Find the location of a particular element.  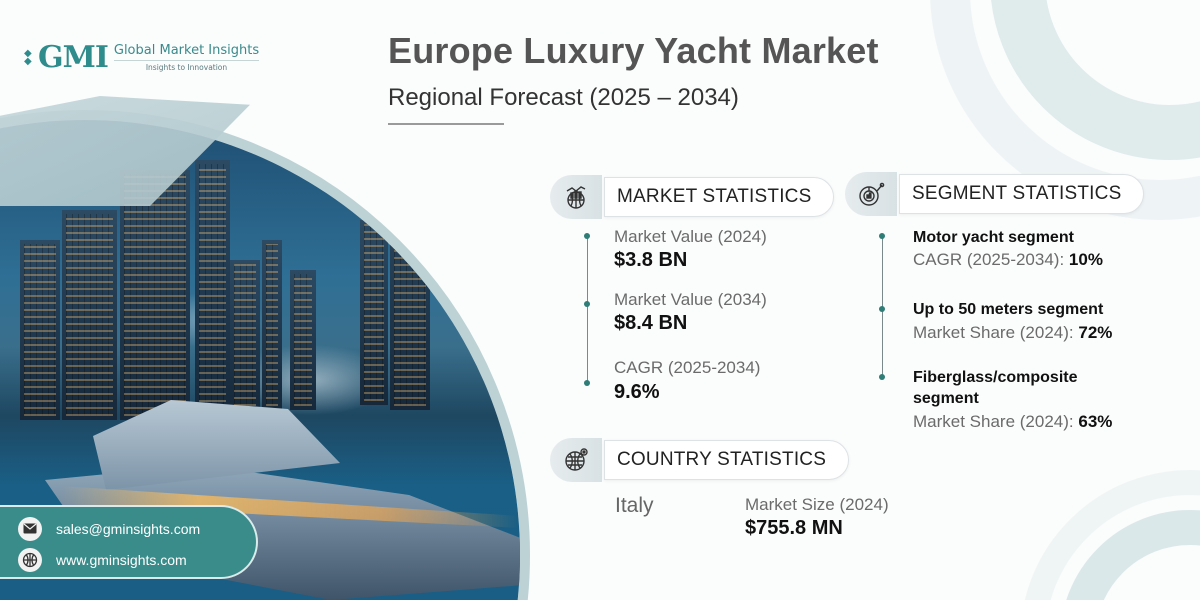

email-icon is located at coordinates (30, 528).